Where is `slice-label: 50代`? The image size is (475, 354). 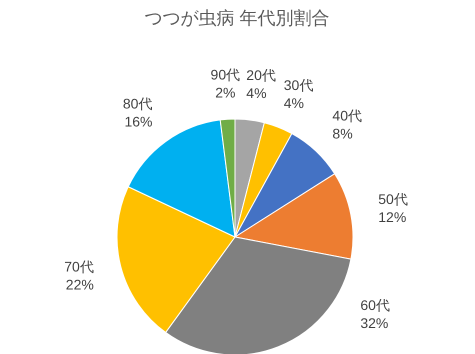
slice-label: 50代 is located at coordinates (393, 199).